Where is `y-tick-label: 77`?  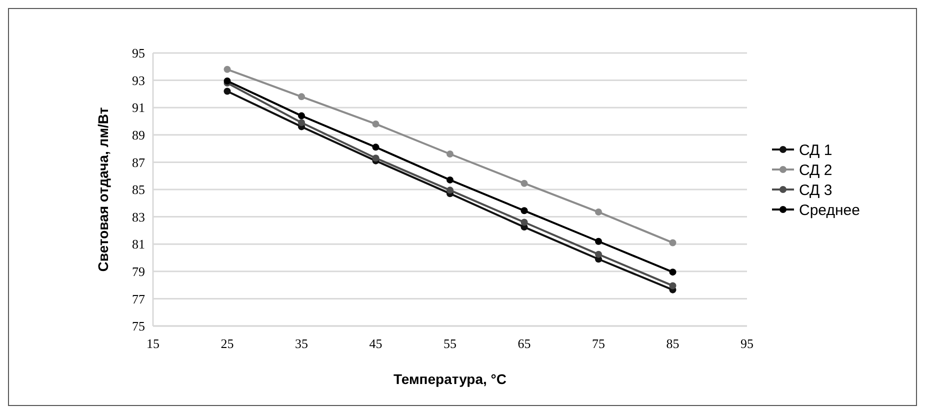
y-tick-label: 77 is located at coordinates (139, 298).